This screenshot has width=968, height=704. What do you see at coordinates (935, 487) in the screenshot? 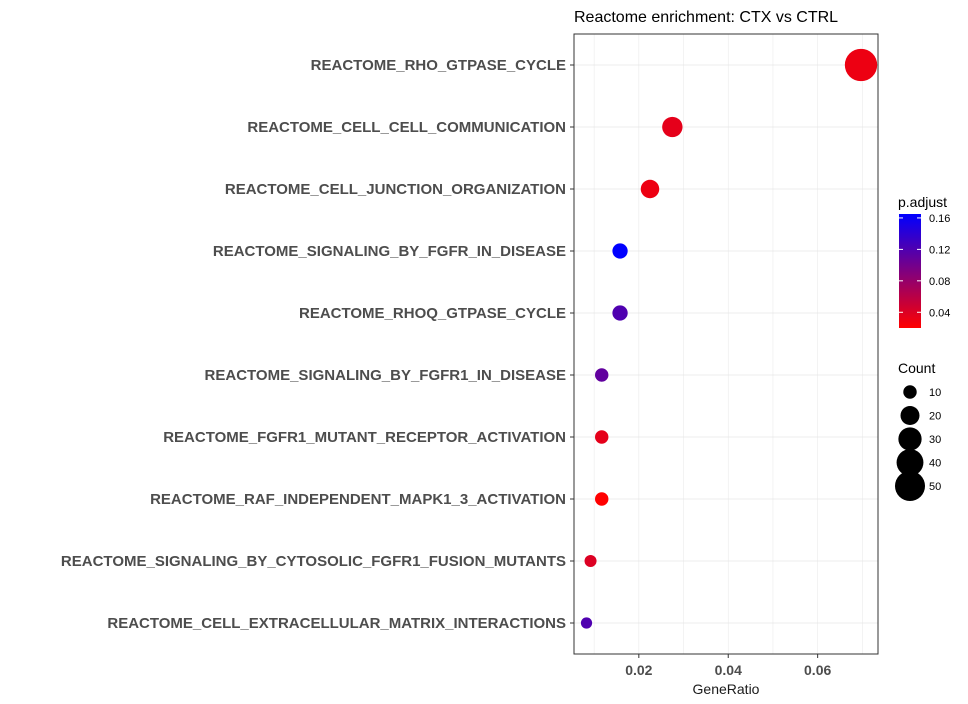
I see `size-legend-label: 50` at bounding box center [935, 487].